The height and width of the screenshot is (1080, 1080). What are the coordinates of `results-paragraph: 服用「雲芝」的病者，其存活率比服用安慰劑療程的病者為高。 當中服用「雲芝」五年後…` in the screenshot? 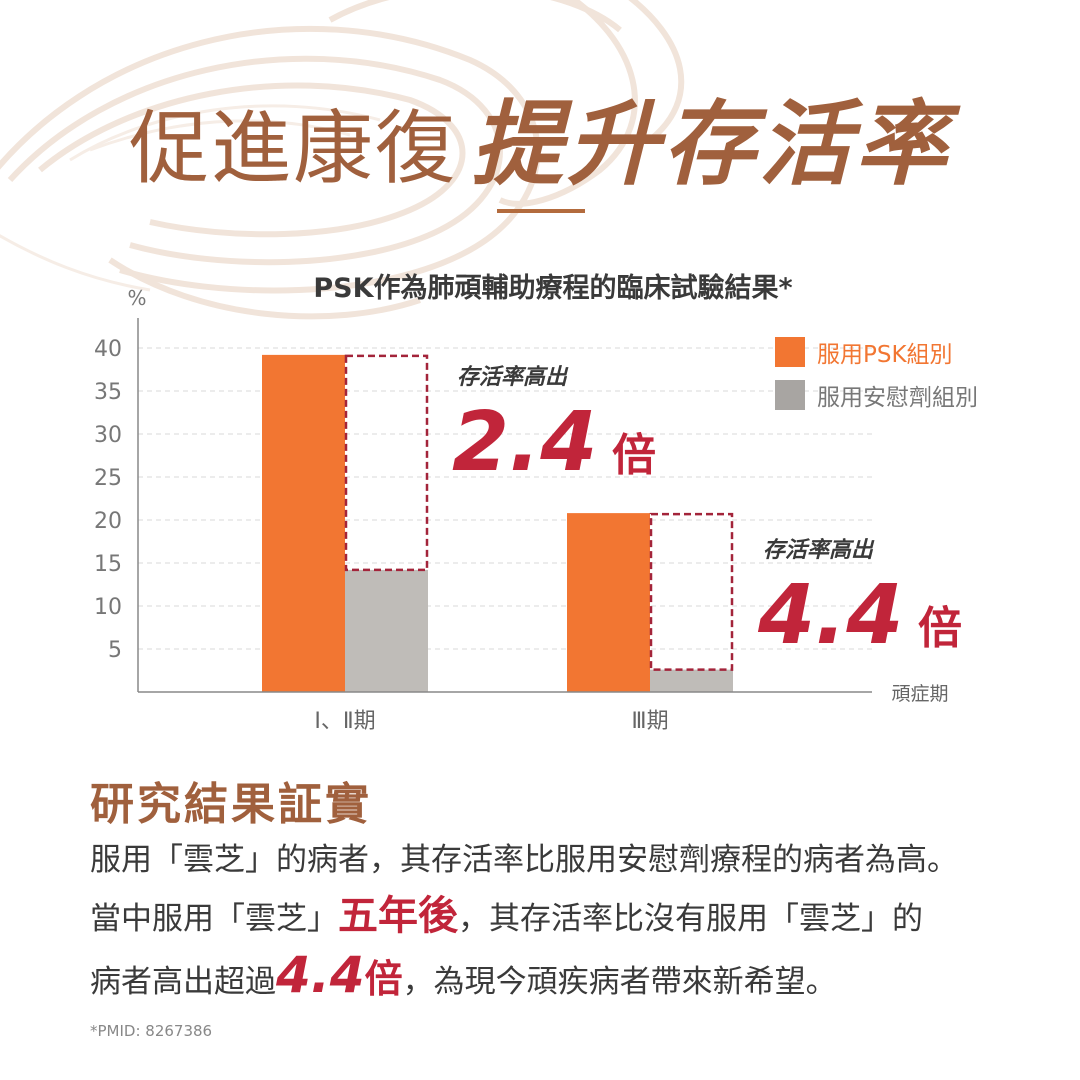 It's located at (570, 921).